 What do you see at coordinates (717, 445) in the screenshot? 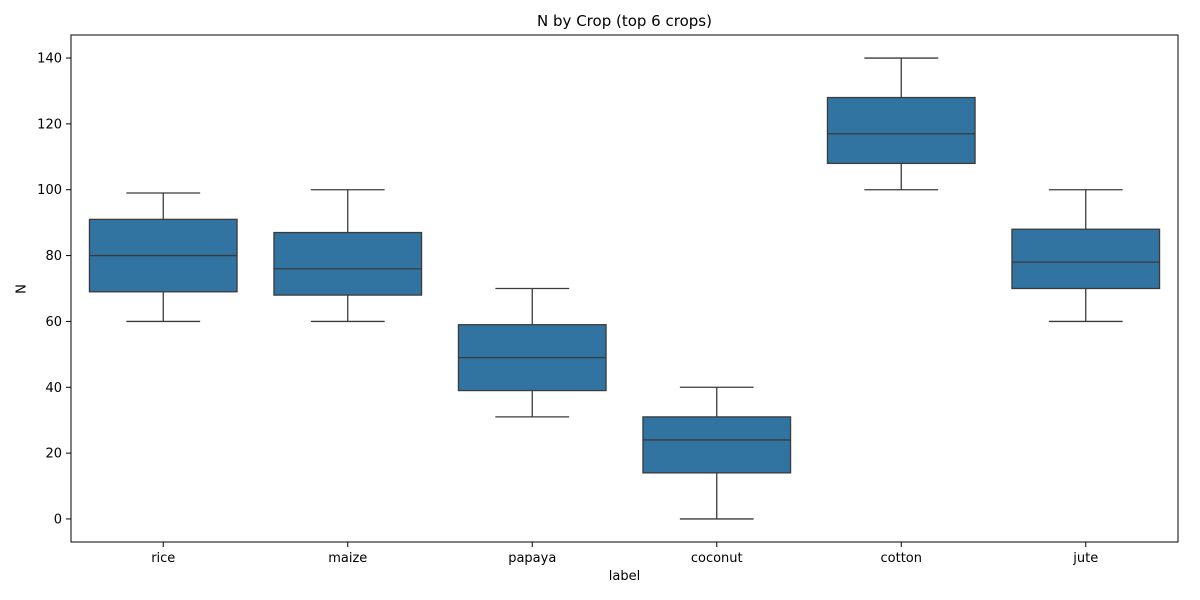
I see `box-coconut` at bounding box center [717, 445].